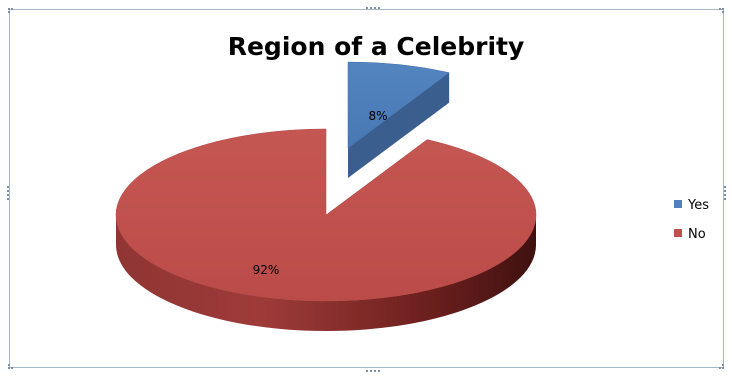  I want to click on legend-item-yes: Yes, so click(691, 205).